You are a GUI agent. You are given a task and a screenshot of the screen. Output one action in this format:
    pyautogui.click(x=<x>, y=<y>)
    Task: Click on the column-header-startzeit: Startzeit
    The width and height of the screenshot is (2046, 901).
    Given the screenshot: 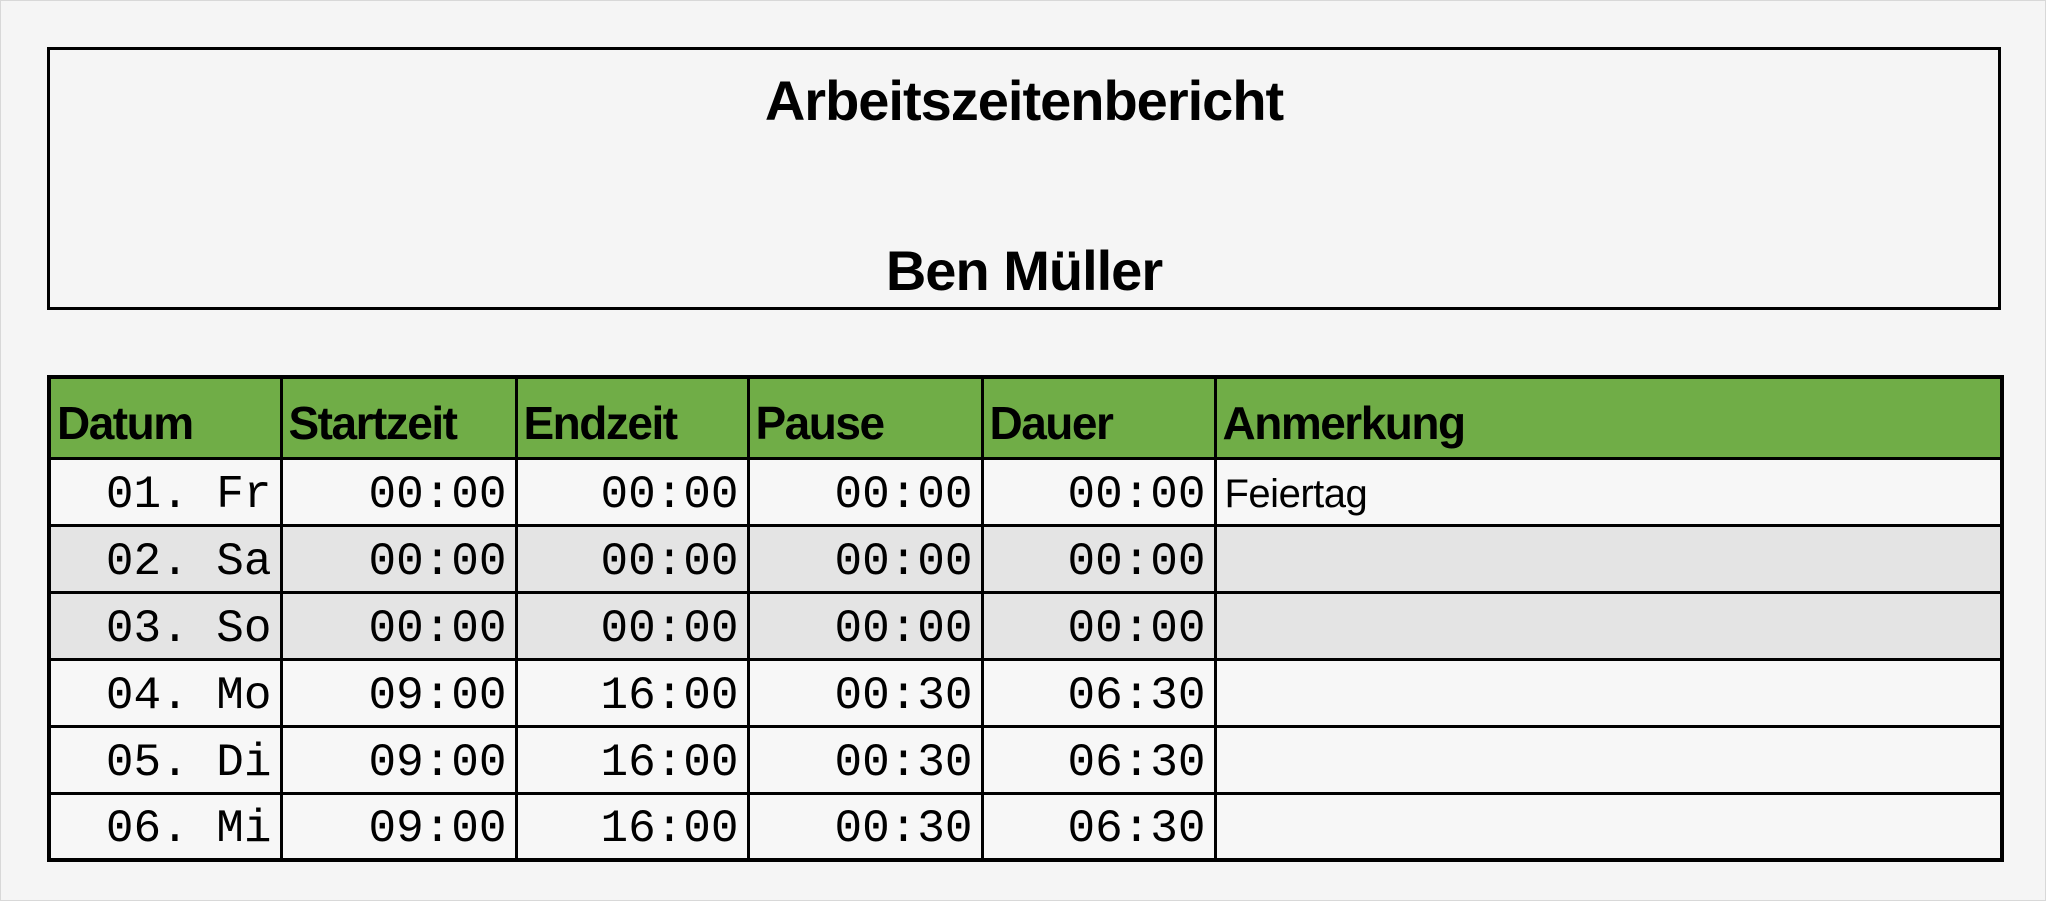 What is the action you would take?
    pyautogui.click(x=398, y=417)
    